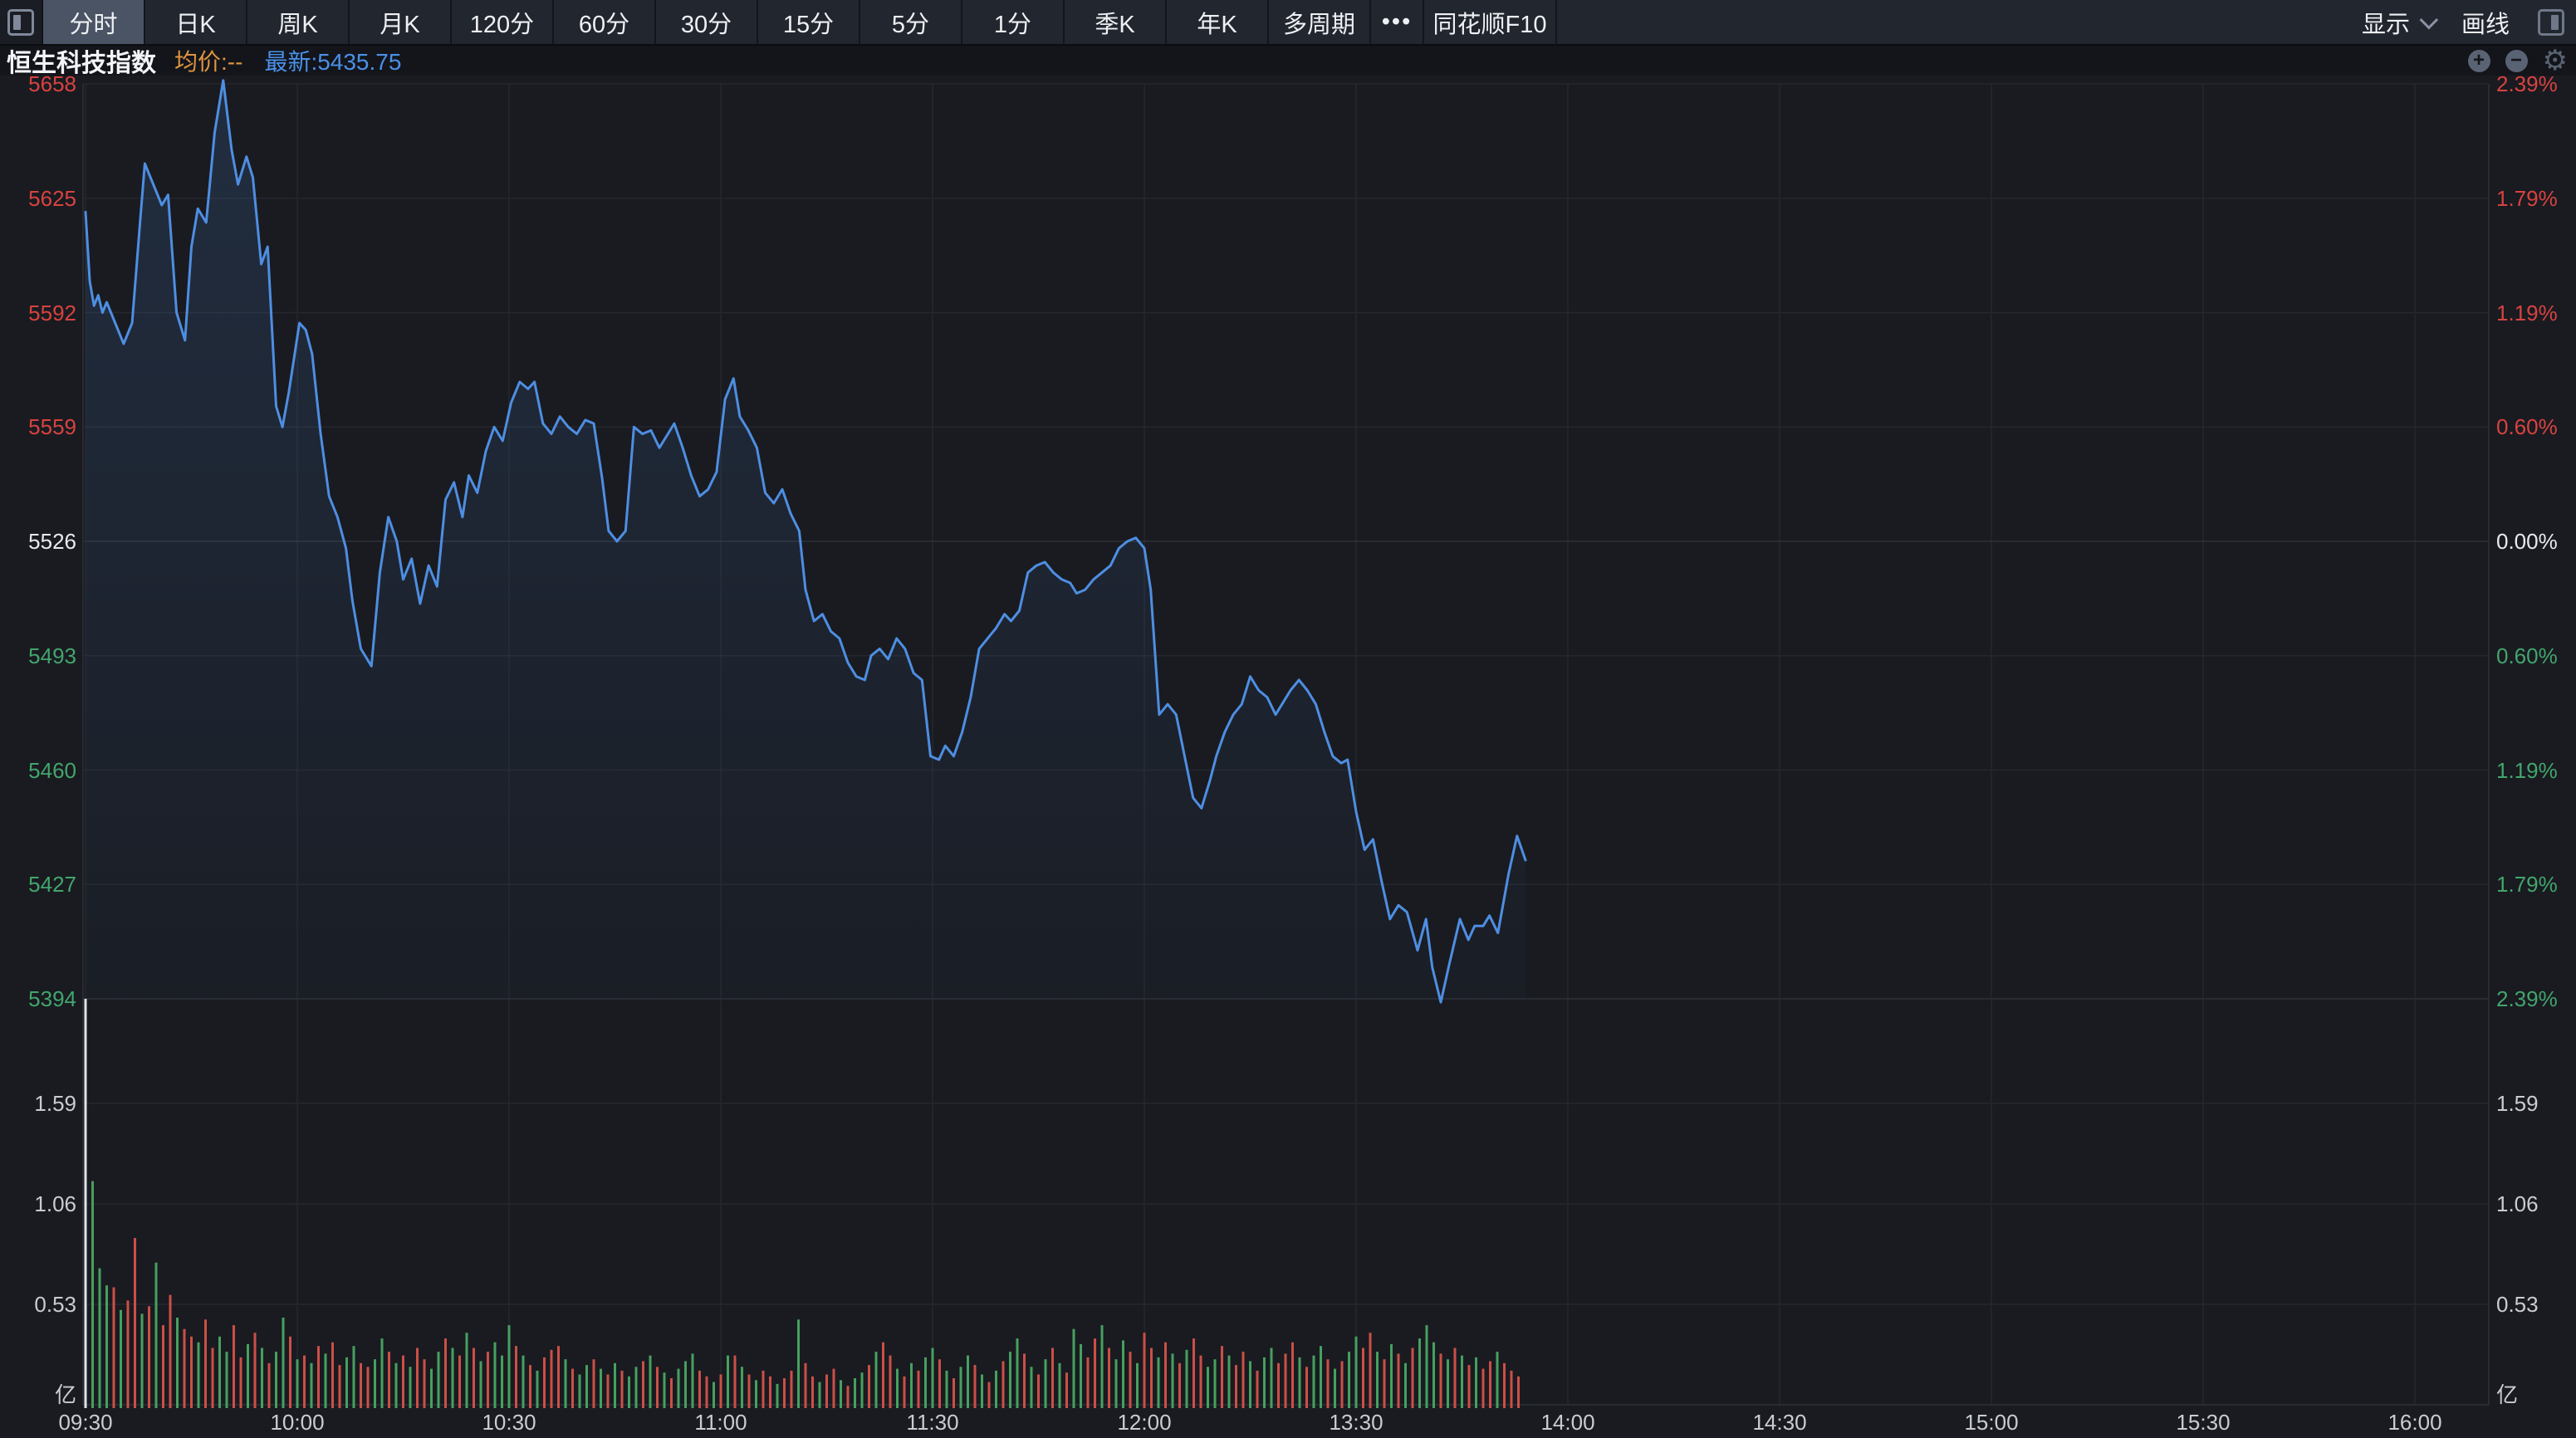 The width and height of the screenshot is (2576, 1438). What do you see at coordinates (721, 1422) in the screenshot?
I see `time-axis-label: 11:00` at bounding box center [721, 1422].